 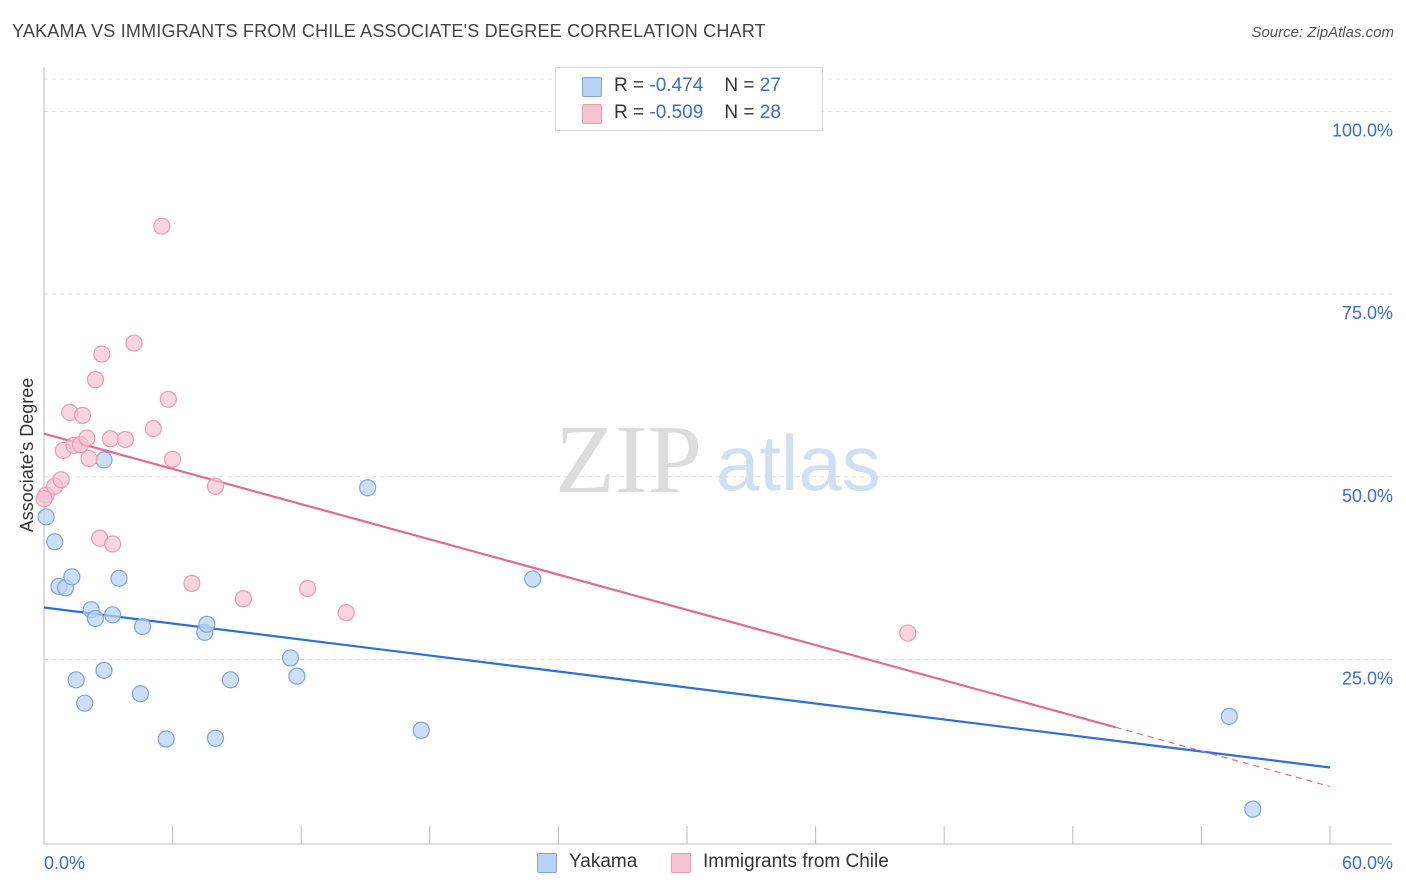 What do you see at coordinates (1223, 757) in the screenshot?
I see `chile-trend-extension` at bounding box center [1223, 757].